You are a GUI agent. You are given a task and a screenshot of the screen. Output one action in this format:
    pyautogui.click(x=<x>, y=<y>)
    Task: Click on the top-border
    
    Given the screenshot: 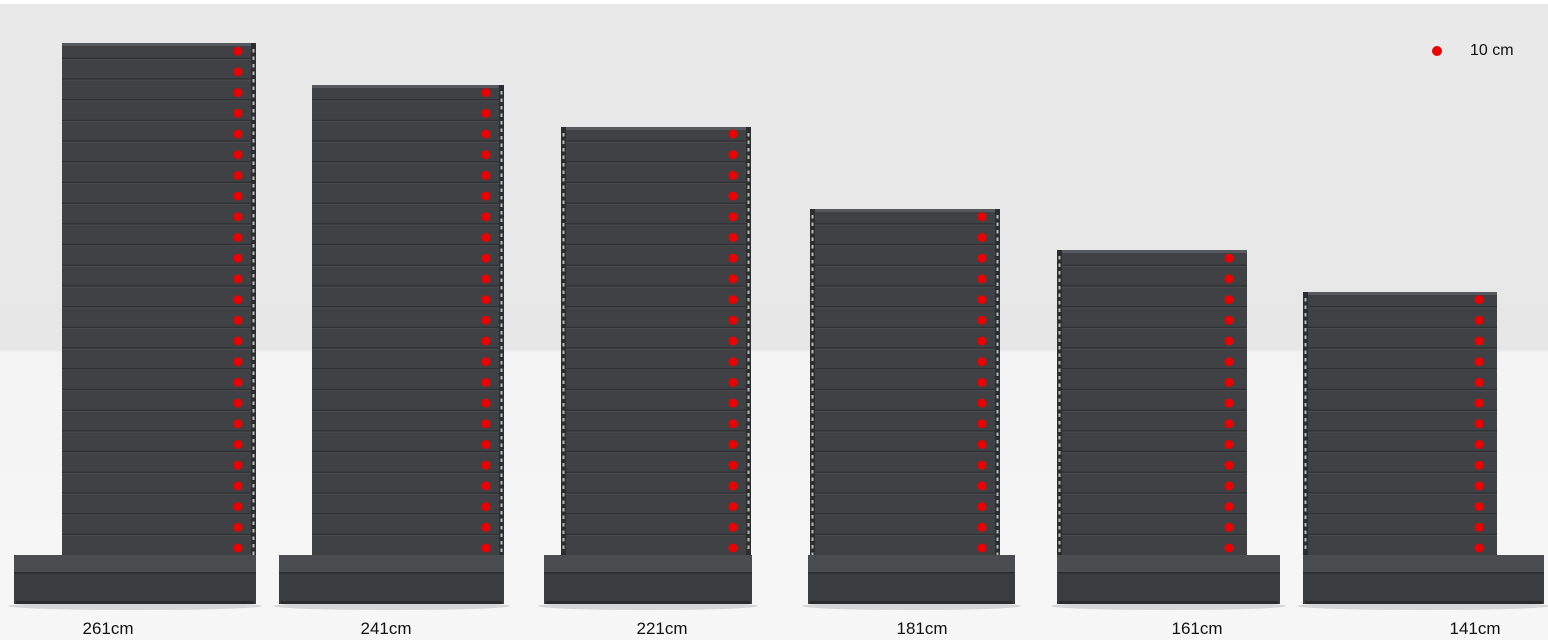 What is the action you would take?
    pyautogui.click(x=774, y=2)
    